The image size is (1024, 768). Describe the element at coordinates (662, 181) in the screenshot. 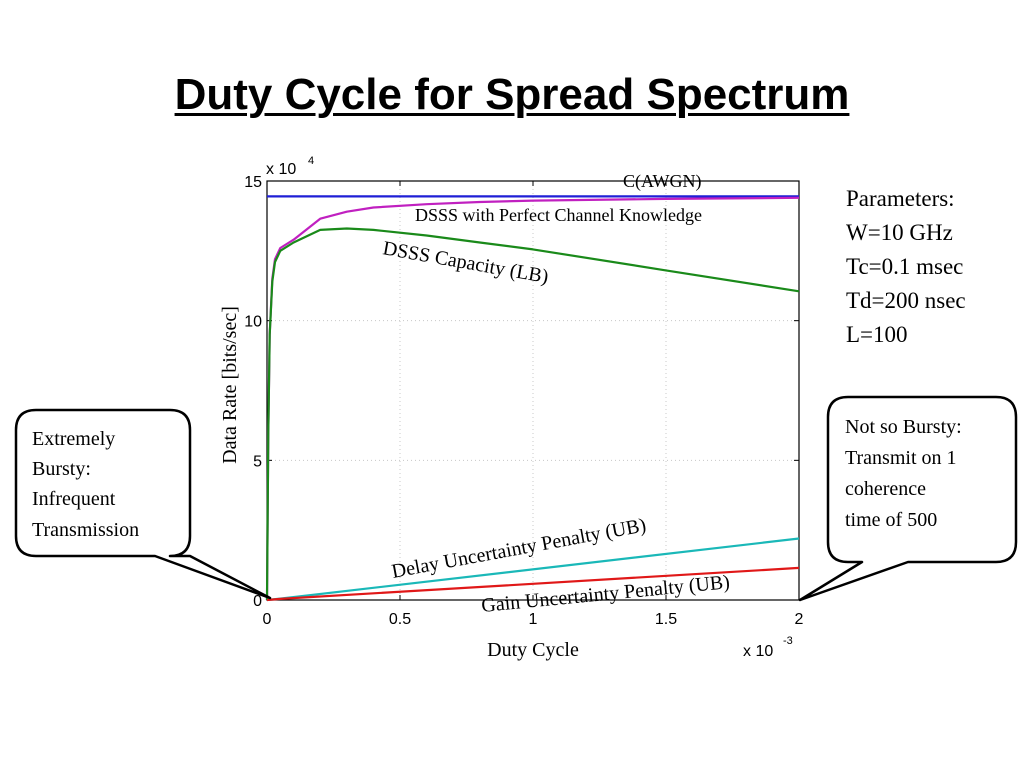

I see `label-c-awgn: C(AWGN)` at that location.